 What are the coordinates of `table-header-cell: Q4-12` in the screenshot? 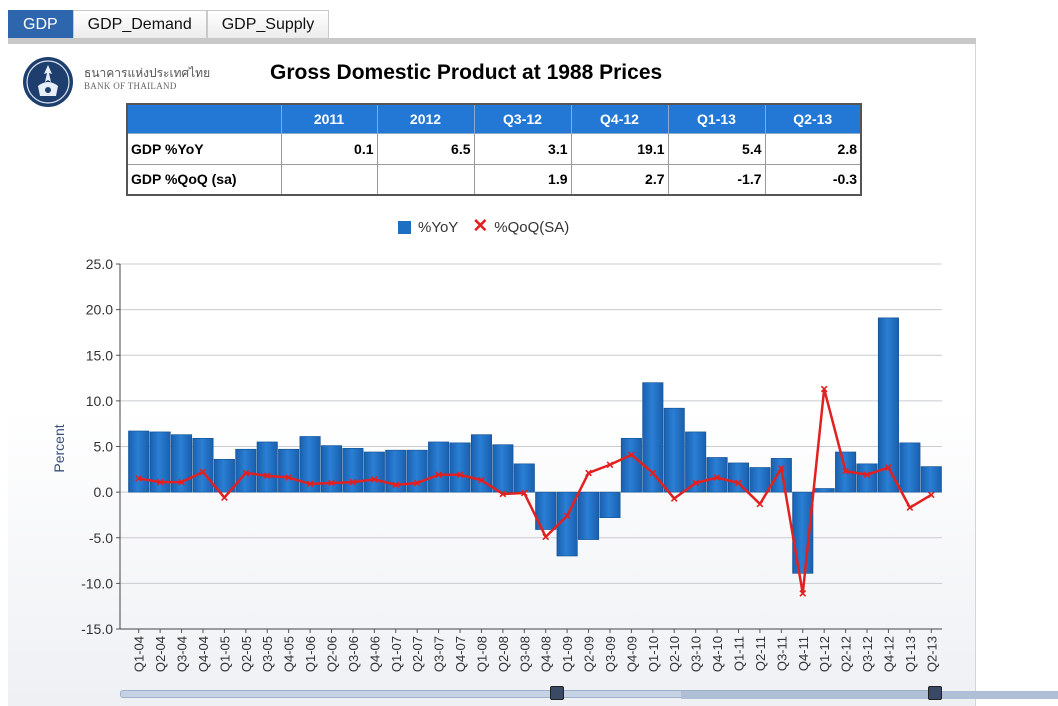 It's located at (619, 118).